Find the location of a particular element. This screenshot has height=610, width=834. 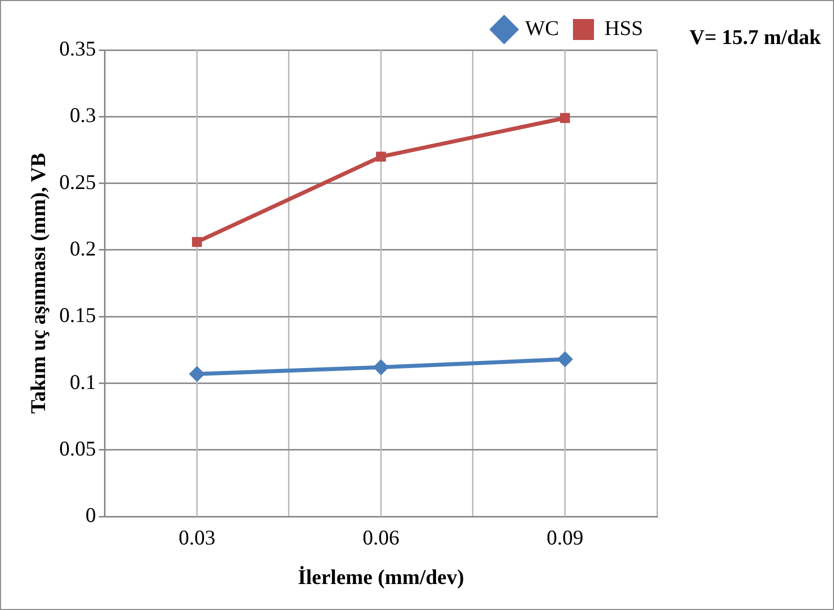

y-tick-label: 0.35 is located at coordinates (77, 48).